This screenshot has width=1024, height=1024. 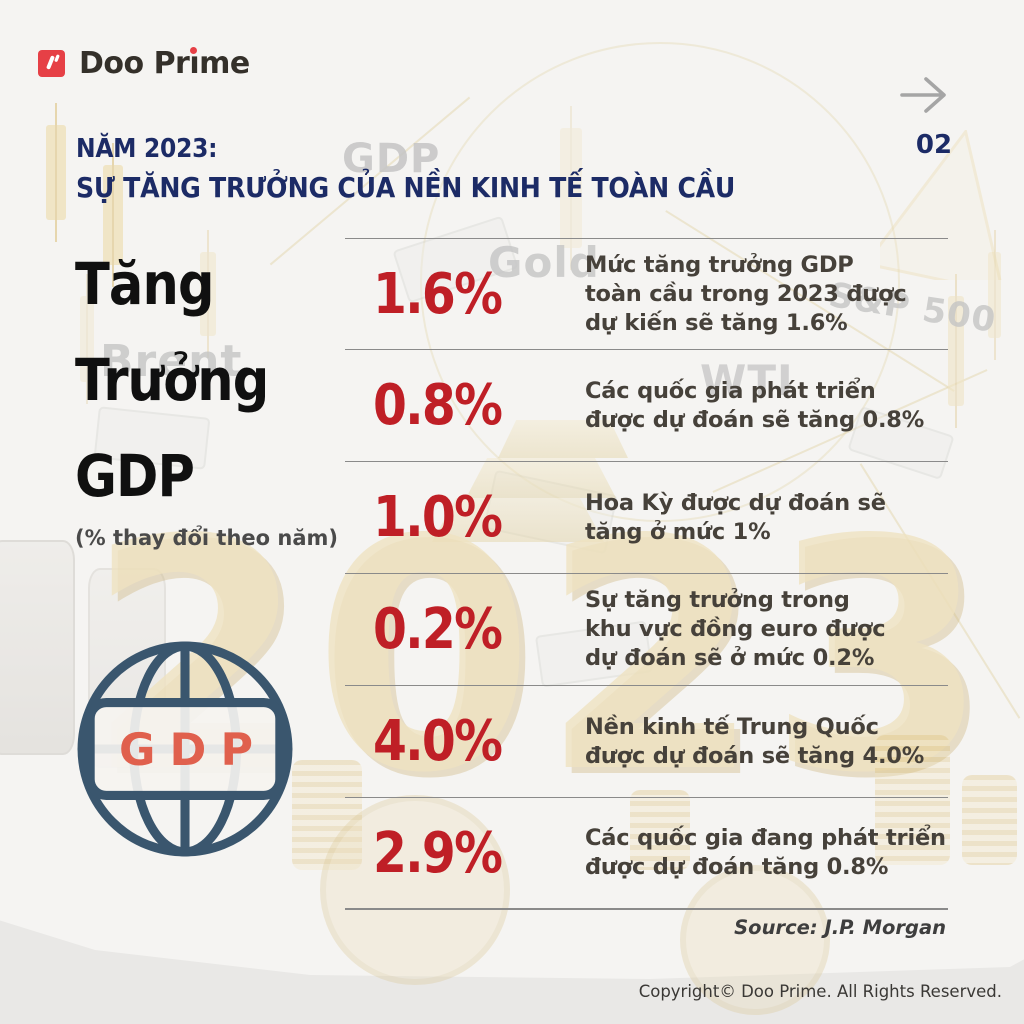 What do you see at coordinates (735, 517) in the screenshot?
I see `stat-description: Hoa Kỳ được dự đoán sẽ tăng ở mức 1%` at bounding box center [735, 517].